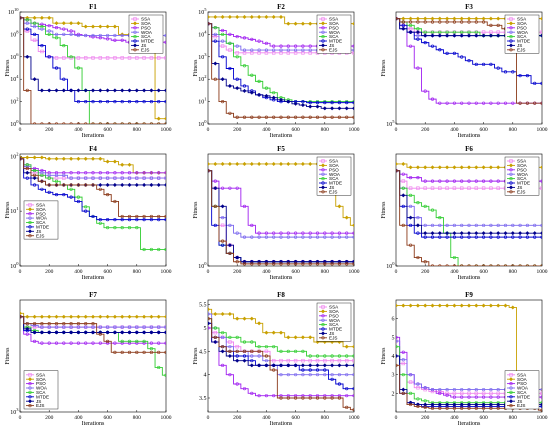  What do you see at coordinates (323, 170) in the screenshot?
I see `legend-marker-pso` at bounding box center [323, 170].